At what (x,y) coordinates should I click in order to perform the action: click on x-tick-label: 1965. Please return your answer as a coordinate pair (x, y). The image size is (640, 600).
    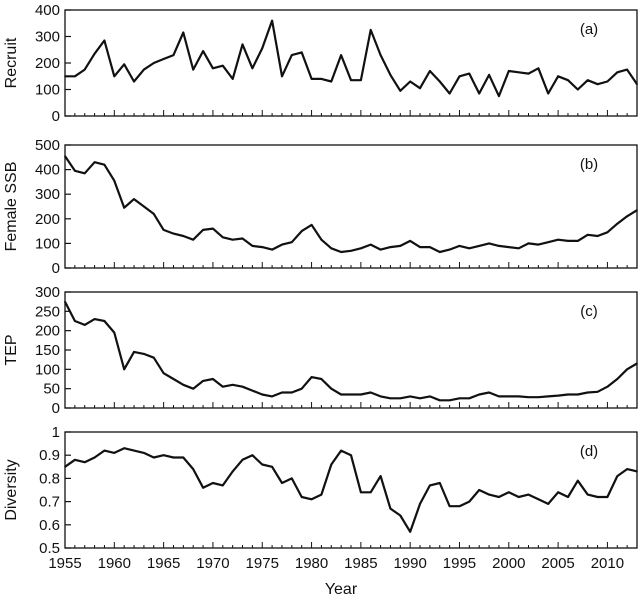
    Looking at the image, I should click on (163, 563).